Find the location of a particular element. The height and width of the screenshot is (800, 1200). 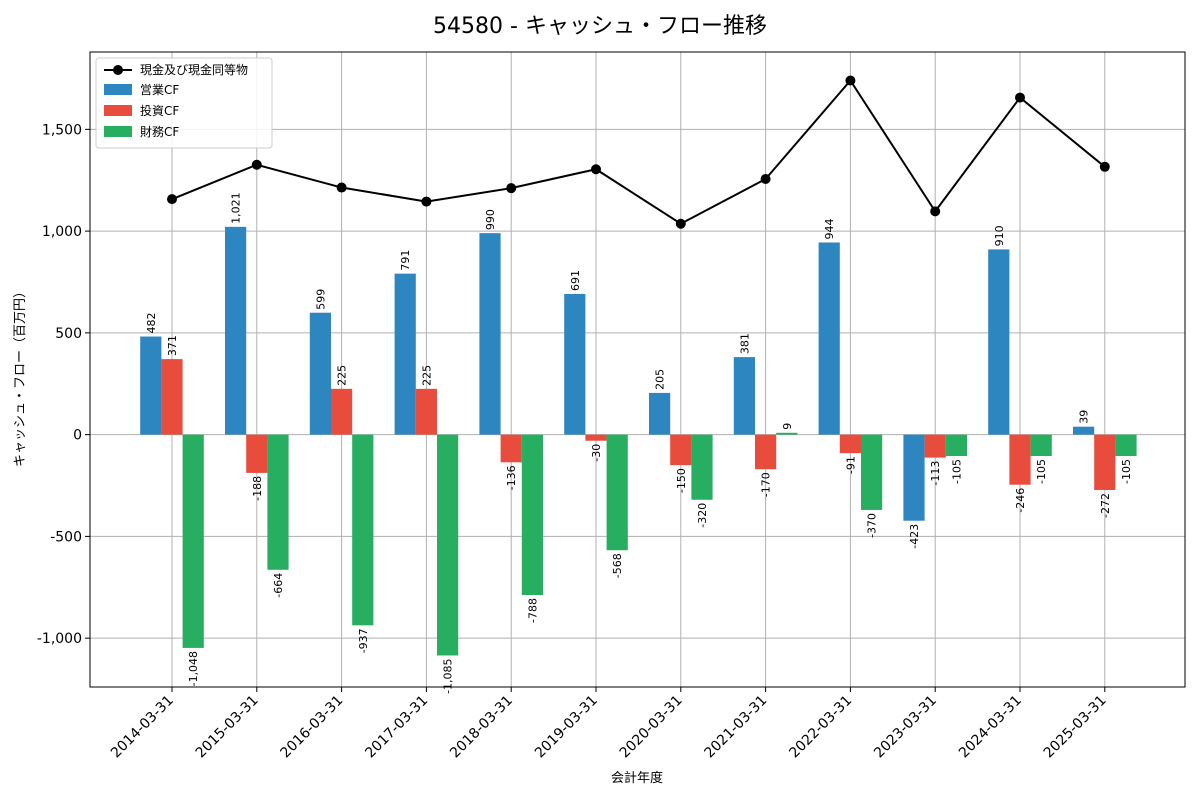

bar-投資CF-2016-03-31 is located at coordinates (342, 411).